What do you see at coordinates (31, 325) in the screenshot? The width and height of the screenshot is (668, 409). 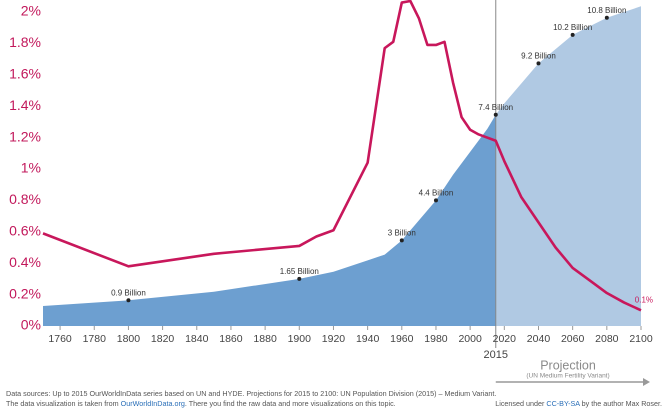 I see `y-tick-label: 0%` at bounding box center [31, 325].